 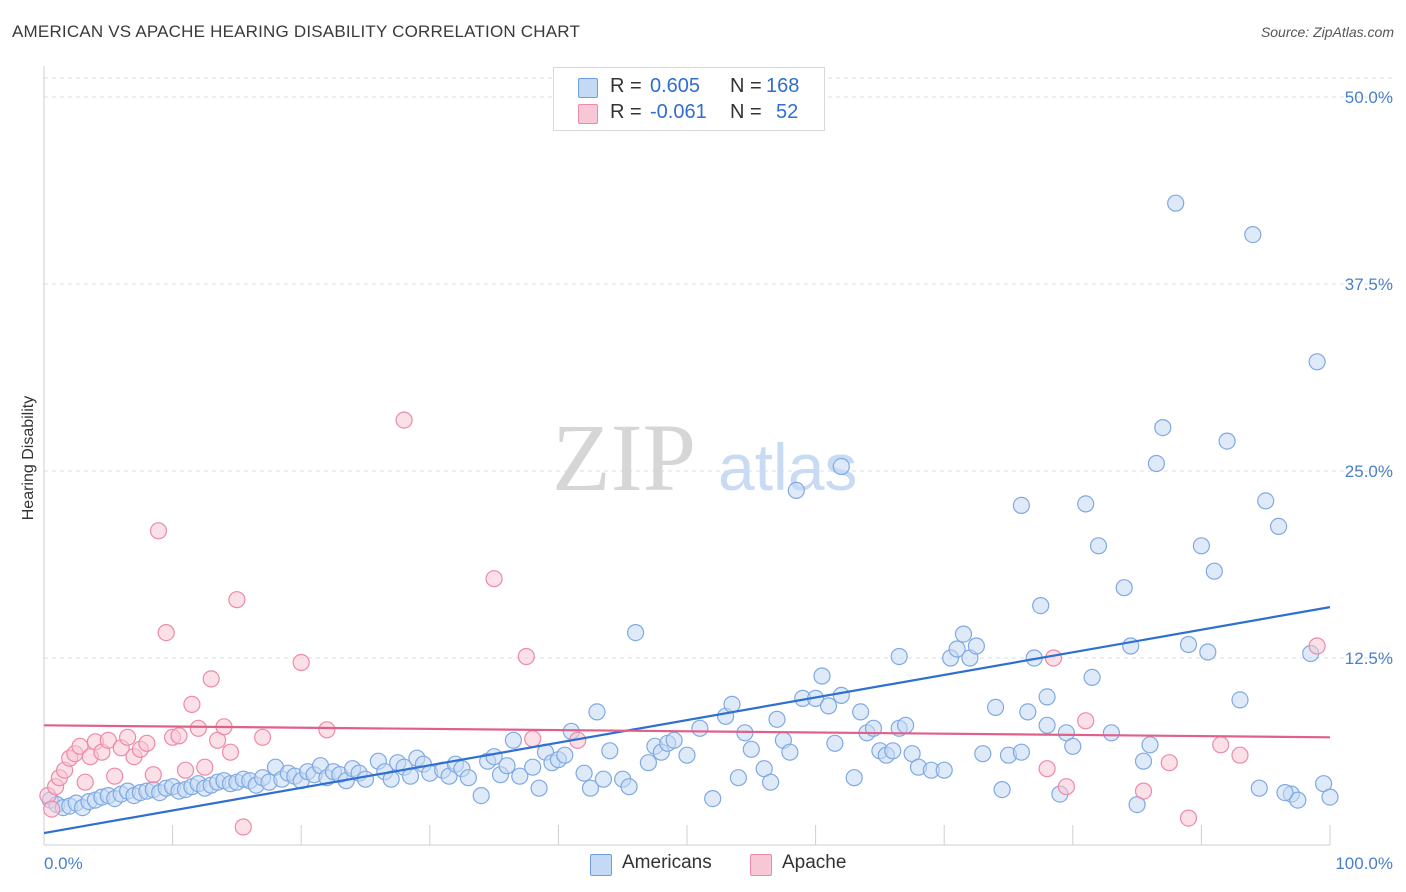 What do you see at coordinates (1369, 471) in the screenshot?
I see `y-tick-label: 25.0%` at bounding box center [1369, 471].